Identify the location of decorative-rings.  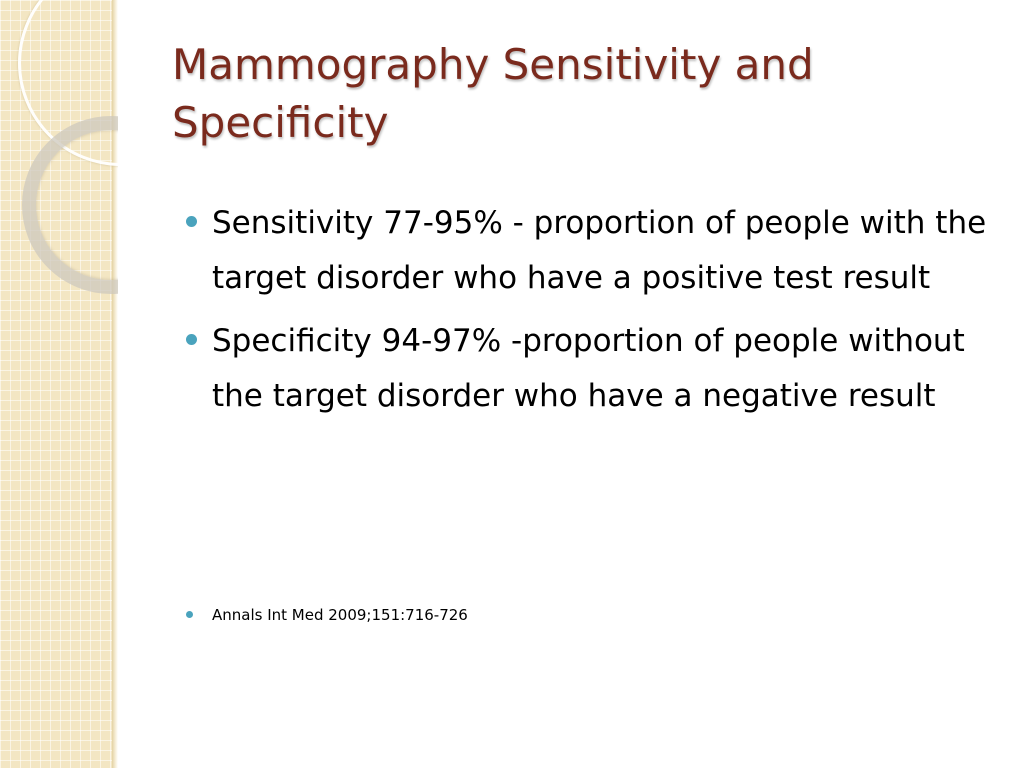
(59, 384).